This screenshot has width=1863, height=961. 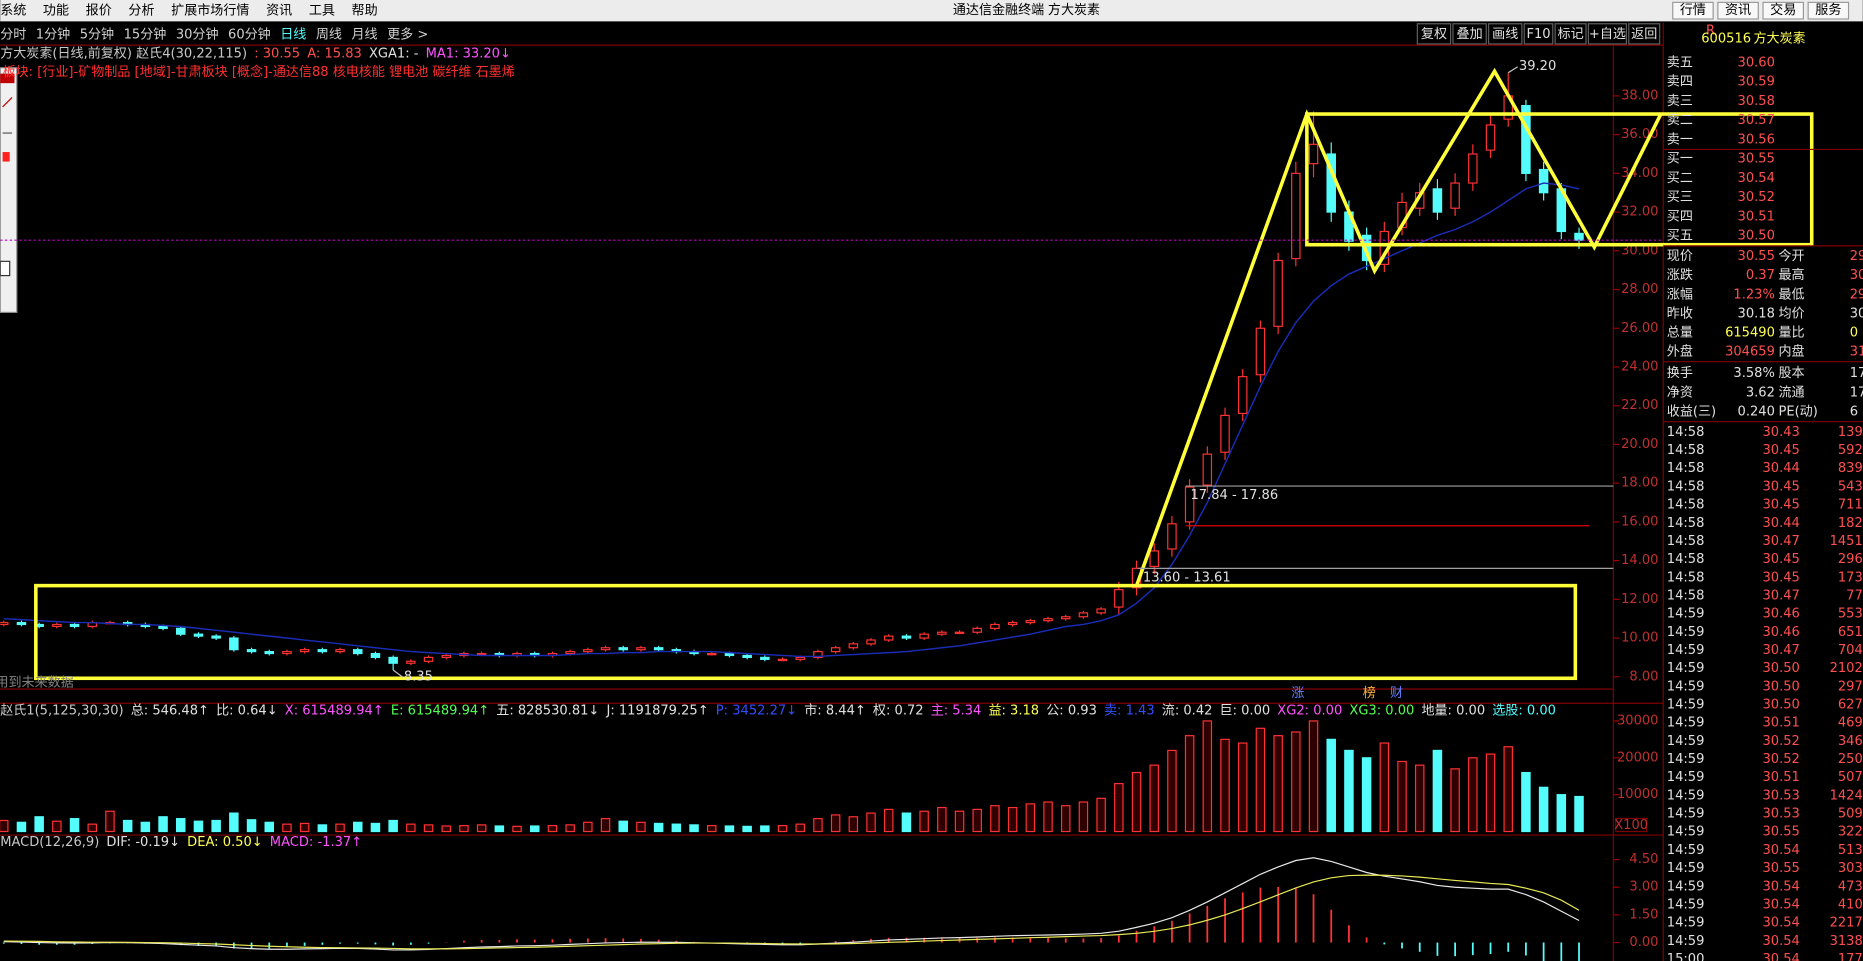 I want to click on period-tab: 日线, so click(x=293, y=34).